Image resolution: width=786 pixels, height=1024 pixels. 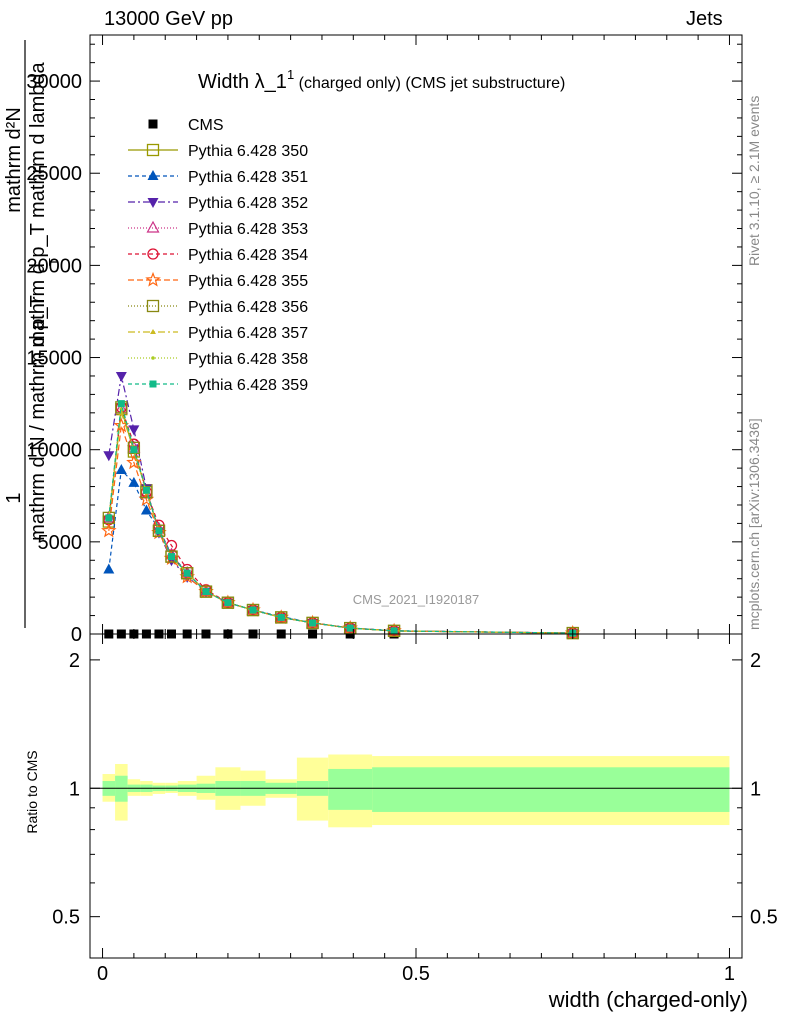 I want to click on y-tick-label: 20000, so click(x=54, y=266).